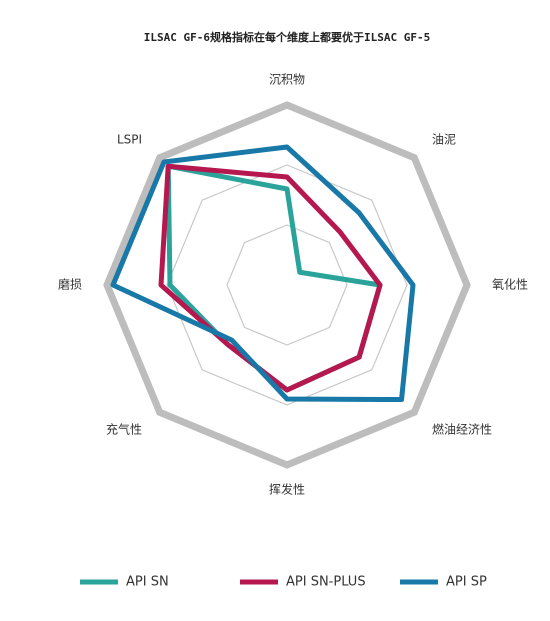 The height and width of the screenshot is (621, 550). I want to click on axis-label: 油泥, so click(444, 140).